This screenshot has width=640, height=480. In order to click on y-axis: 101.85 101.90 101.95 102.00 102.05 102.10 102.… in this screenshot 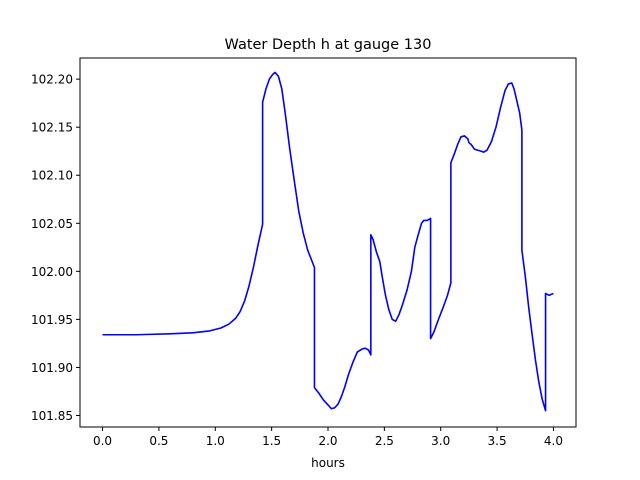, I will do `click(55, 248)`.